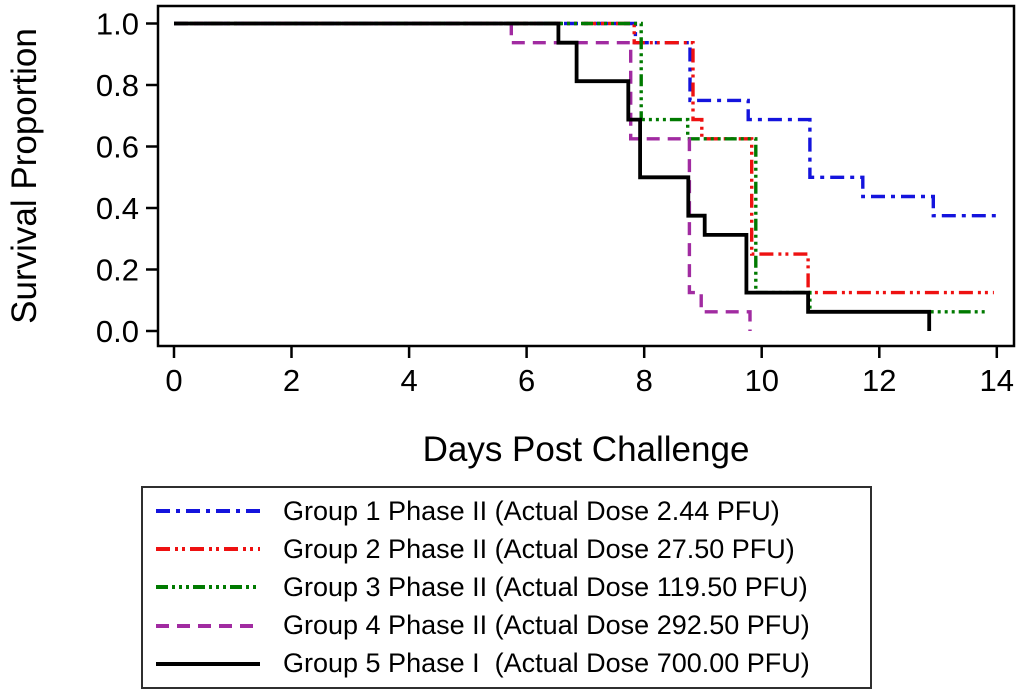  I want to click on legend-item-group-5: Group 5 Phase I (Actual Dose 700.00 PFU), so click(510, 664).